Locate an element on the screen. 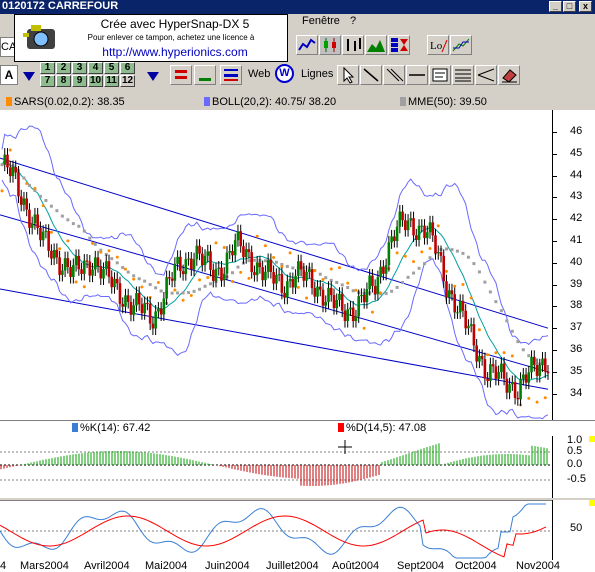  indicator-button is located at coordinates (461, 45).